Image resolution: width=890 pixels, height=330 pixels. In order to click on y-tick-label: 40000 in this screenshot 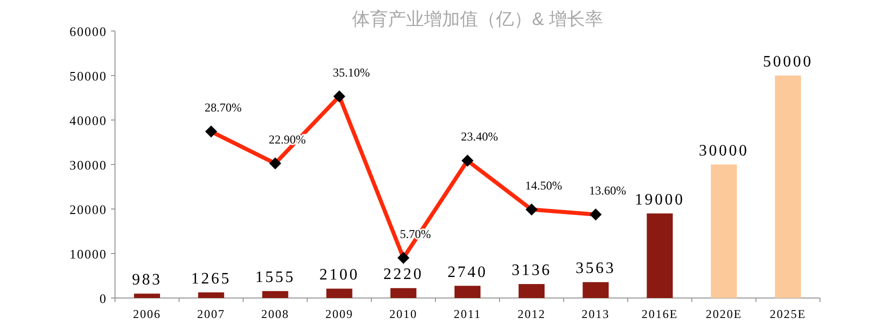, I will do `click(88, 120)`.